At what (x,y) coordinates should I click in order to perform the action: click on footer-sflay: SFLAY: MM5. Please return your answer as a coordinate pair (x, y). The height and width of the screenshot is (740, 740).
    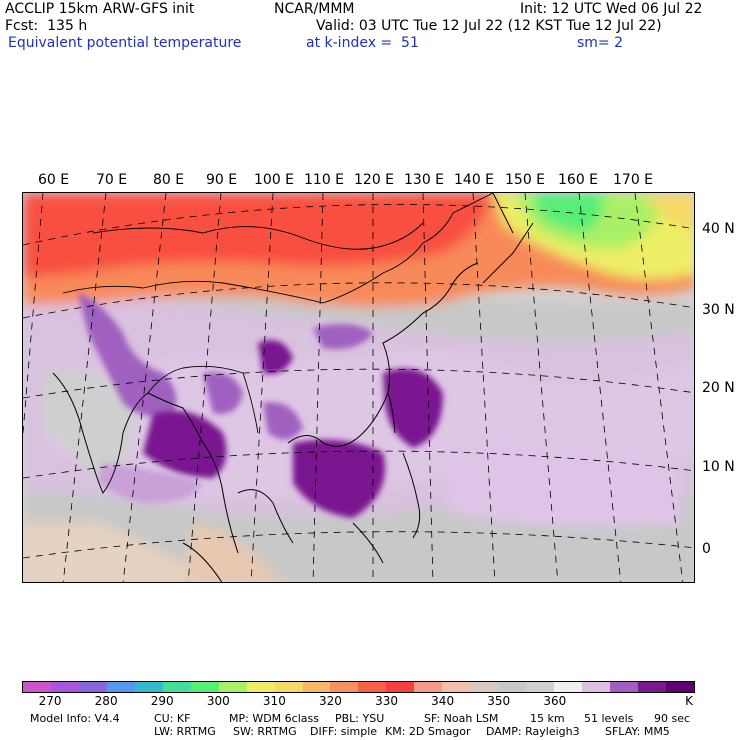
    Looking at the image, I should click on (637, 731).